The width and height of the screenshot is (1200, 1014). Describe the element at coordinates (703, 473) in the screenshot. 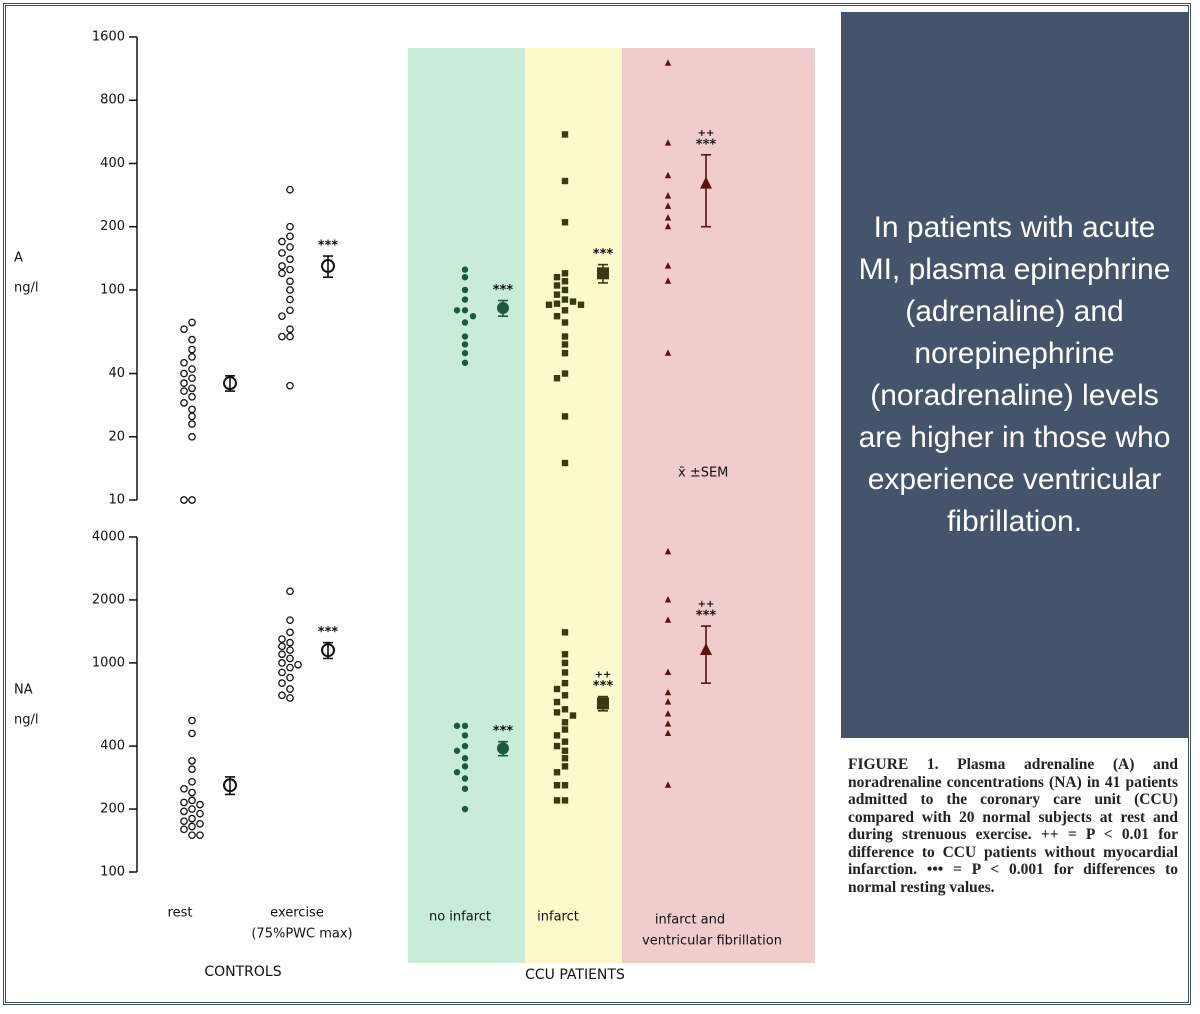

I see `mean-note: x̄ ±SEM` at that location.